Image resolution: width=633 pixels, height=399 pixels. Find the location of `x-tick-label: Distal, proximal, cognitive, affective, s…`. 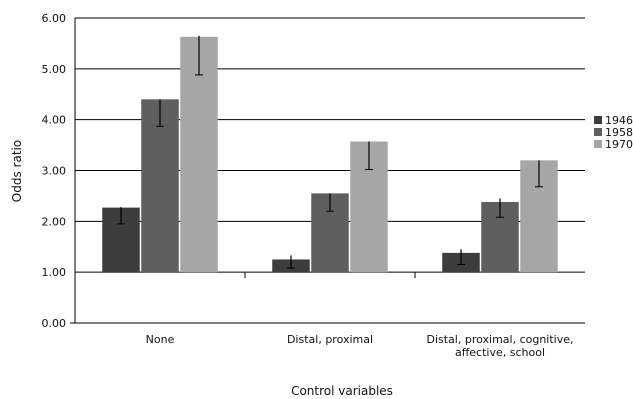

x-tick-label: Distal, proximal, cognitive, affective, s… is located at coordinates (499, 346).